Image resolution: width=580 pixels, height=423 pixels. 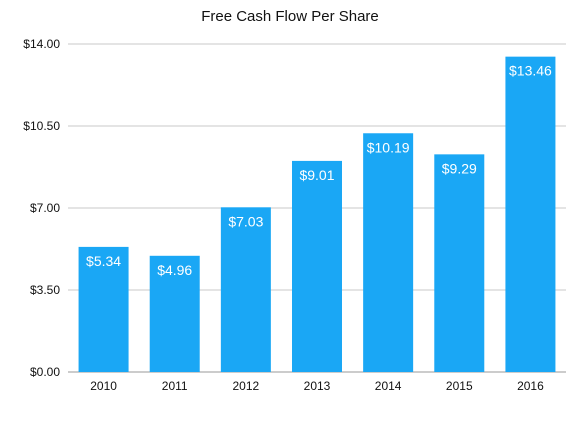 What do you see at coordinates (530, 71) in the screenshot?
I see `data-label: $13.46` at bounding box center [530, 71].